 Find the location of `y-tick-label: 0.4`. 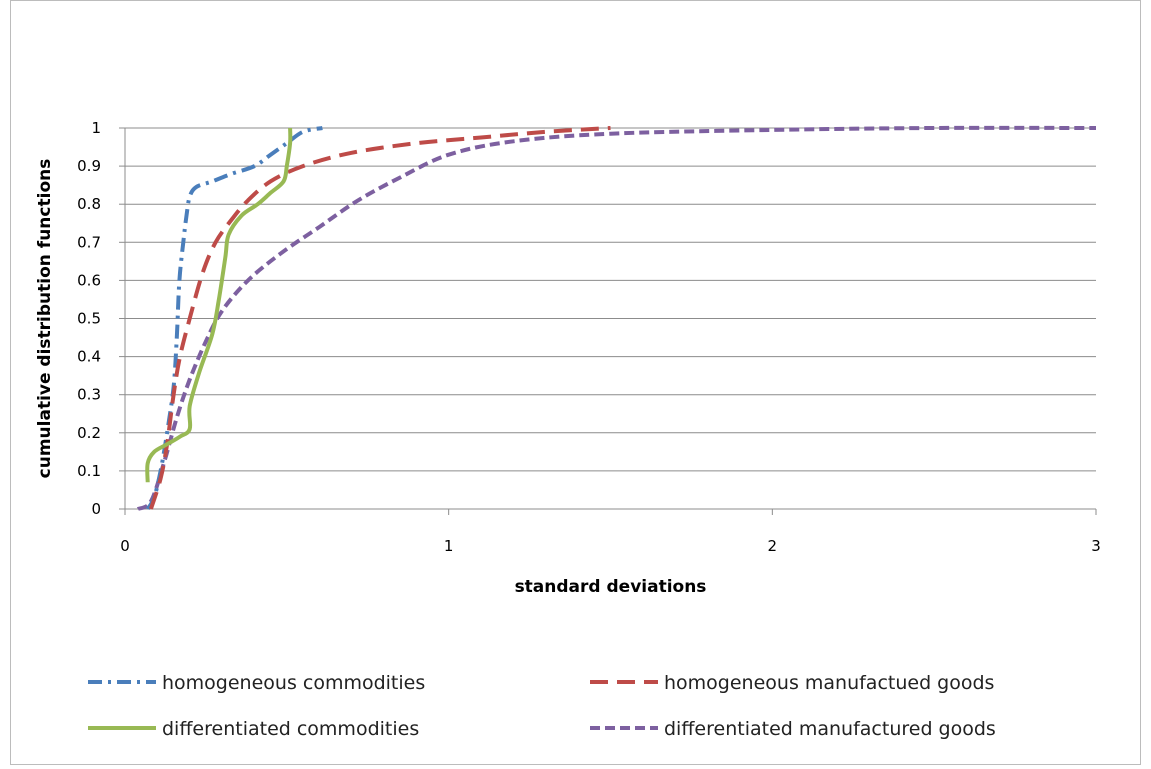

y-tick-label: 0.4 is located at coordinates (89, 357).